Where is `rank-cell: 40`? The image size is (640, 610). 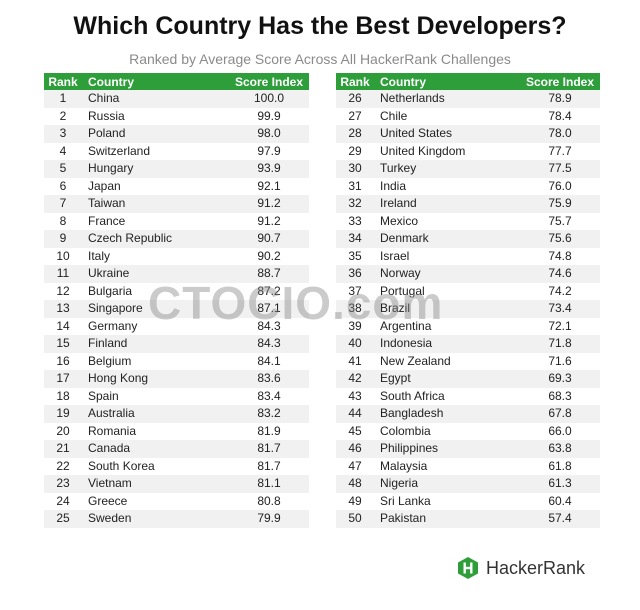 rank-cell: 40 is located at coordinates (355, 344).